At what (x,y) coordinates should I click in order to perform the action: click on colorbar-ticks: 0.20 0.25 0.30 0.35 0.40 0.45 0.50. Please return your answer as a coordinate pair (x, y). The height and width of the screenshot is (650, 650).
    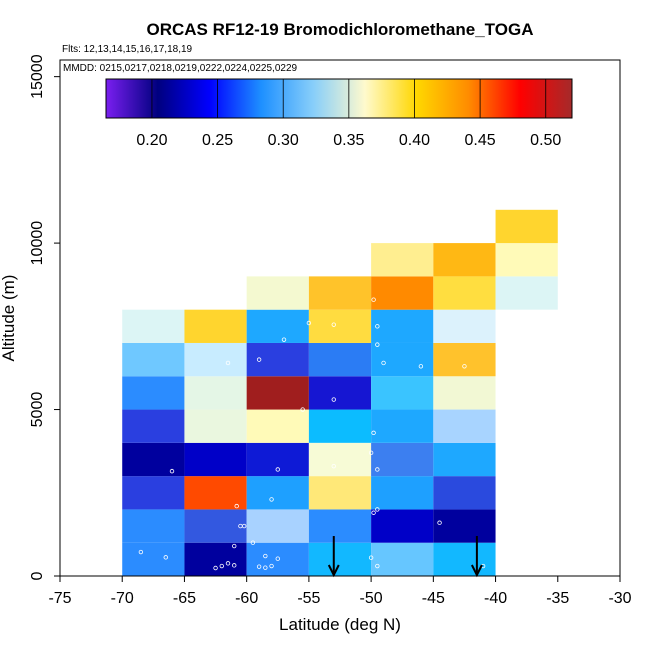
    Looking at the image, I should click on (348, 114).